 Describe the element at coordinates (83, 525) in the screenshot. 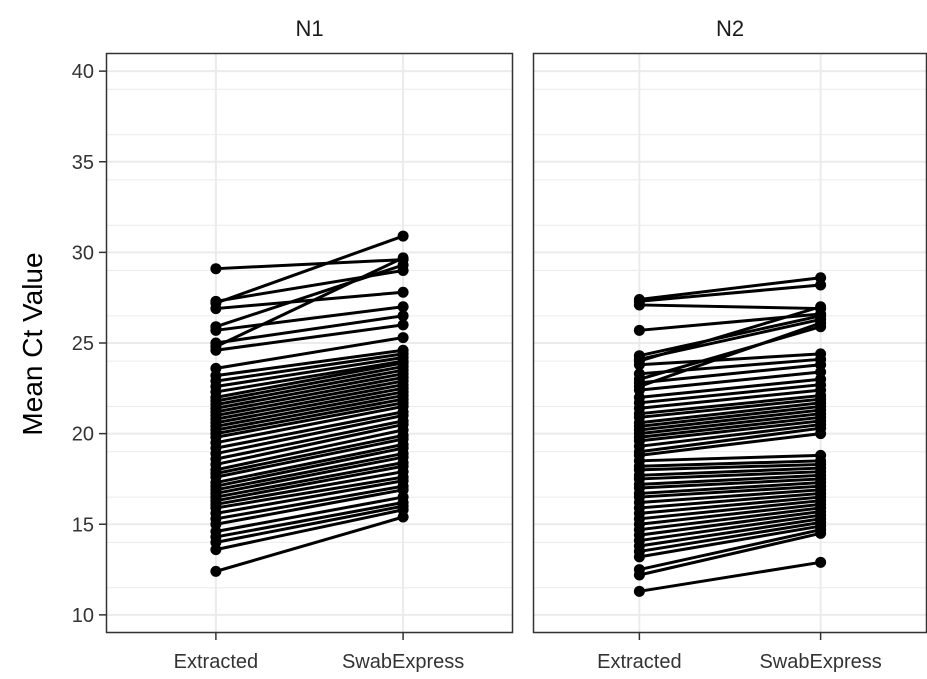

I see `y-tick-label: 15` at that location.